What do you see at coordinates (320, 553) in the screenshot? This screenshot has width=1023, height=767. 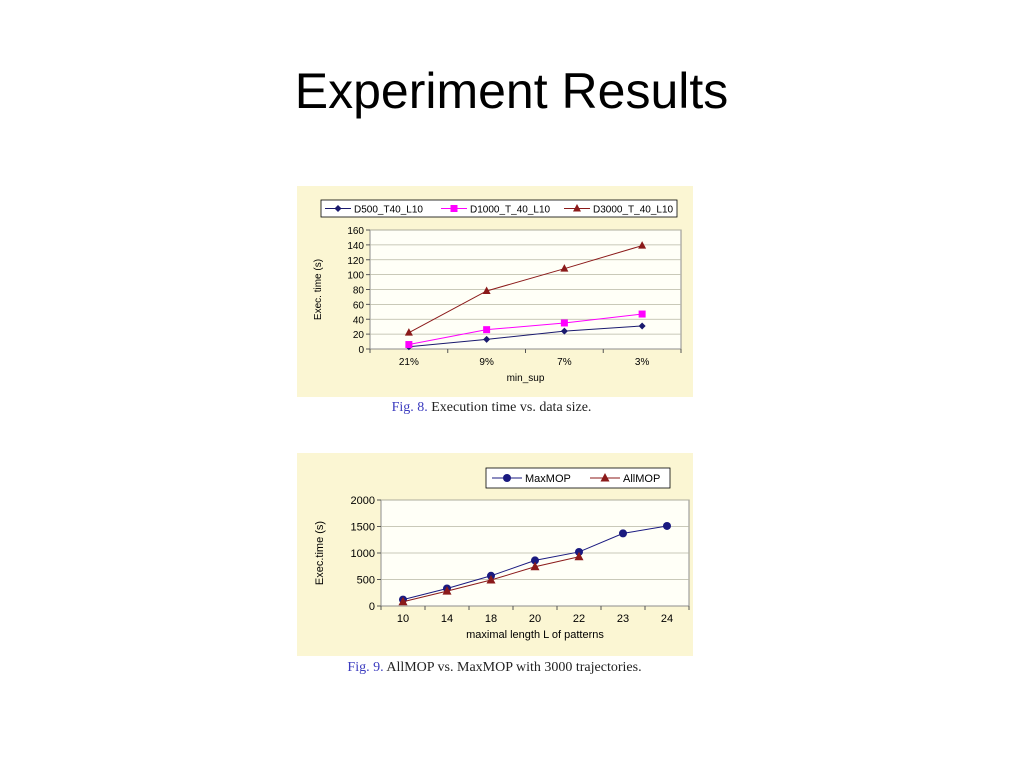 I see `y-axis-title: Exec.time (s)` at bounding box center [320, 553].